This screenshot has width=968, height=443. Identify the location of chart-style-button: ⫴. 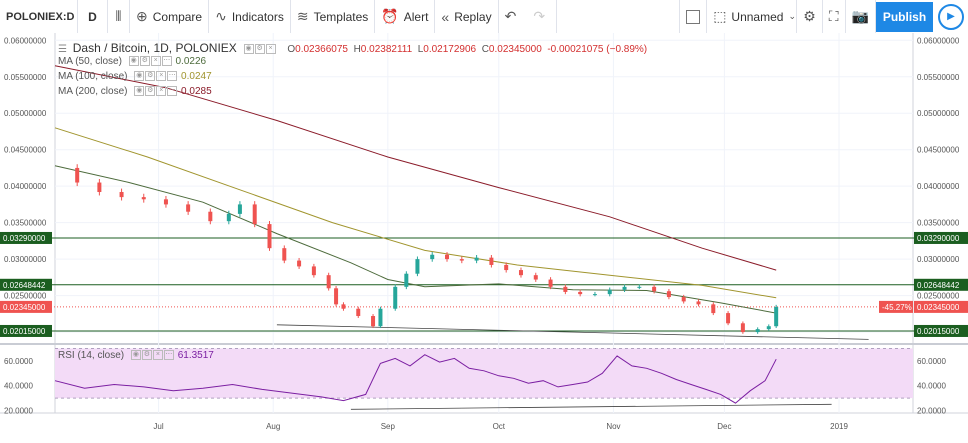
(119, 16).